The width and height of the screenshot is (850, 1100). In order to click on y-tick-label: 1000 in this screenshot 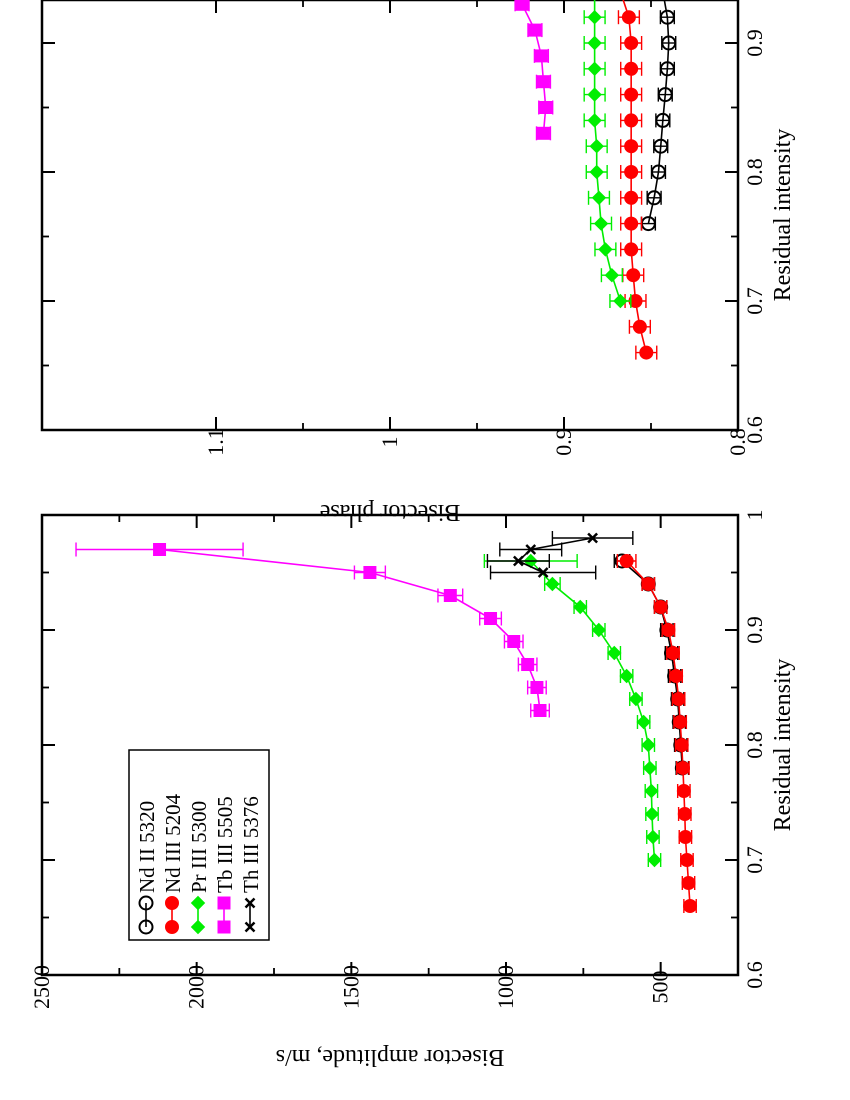, I will do `click(505, 987)`.